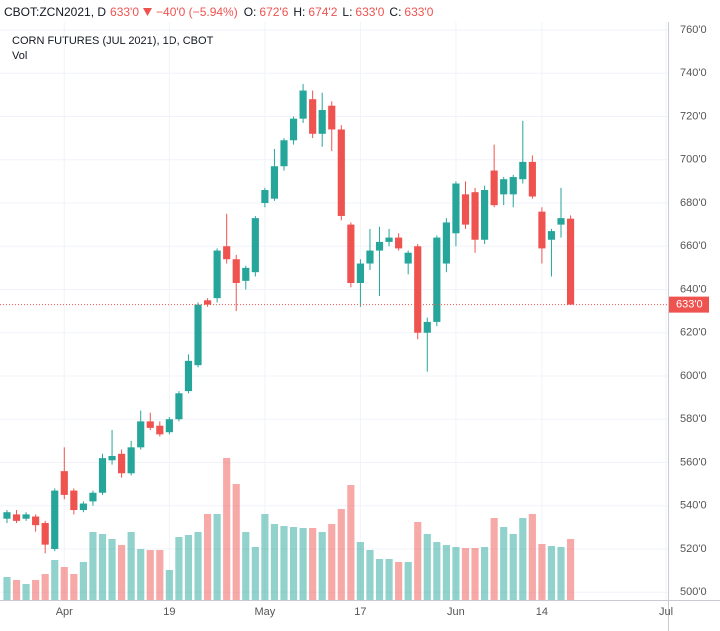  I want to click on y-tick-label: 760'0, so click(693, 30).